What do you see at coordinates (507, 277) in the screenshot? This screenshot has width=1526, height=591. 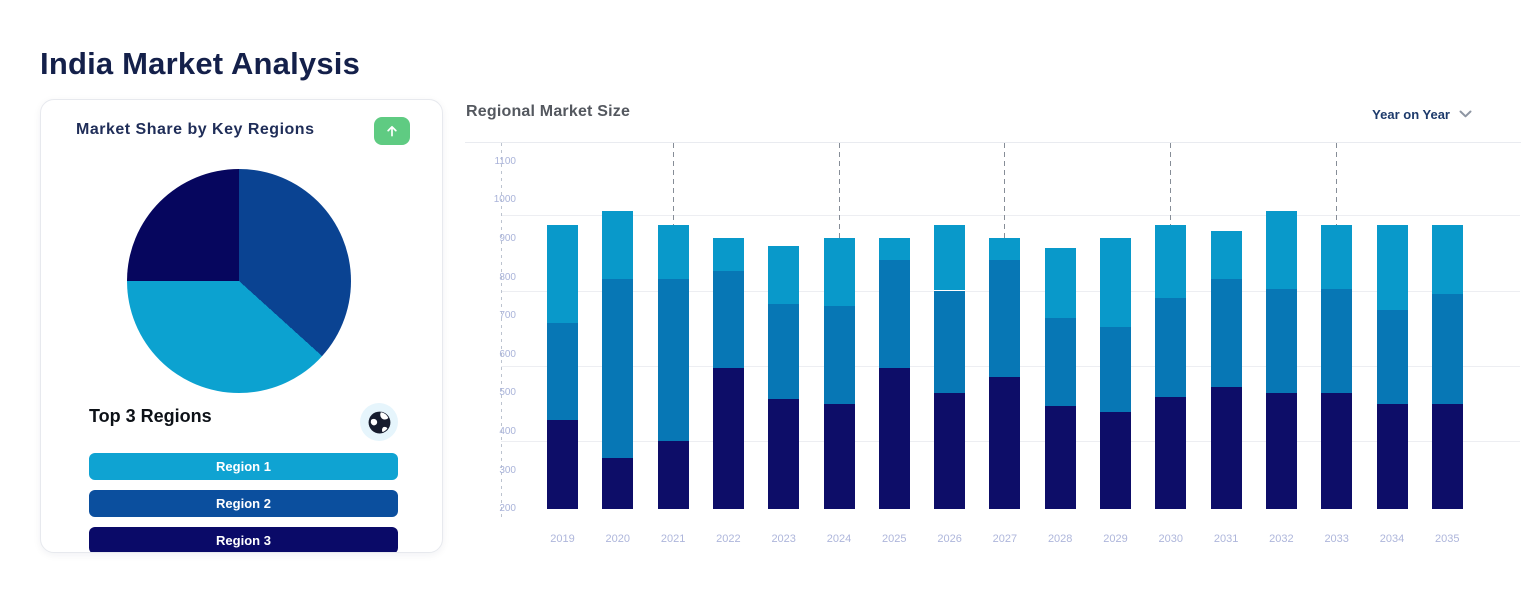 I see `y-axis-label: 800` at bounding box center [507, 277].